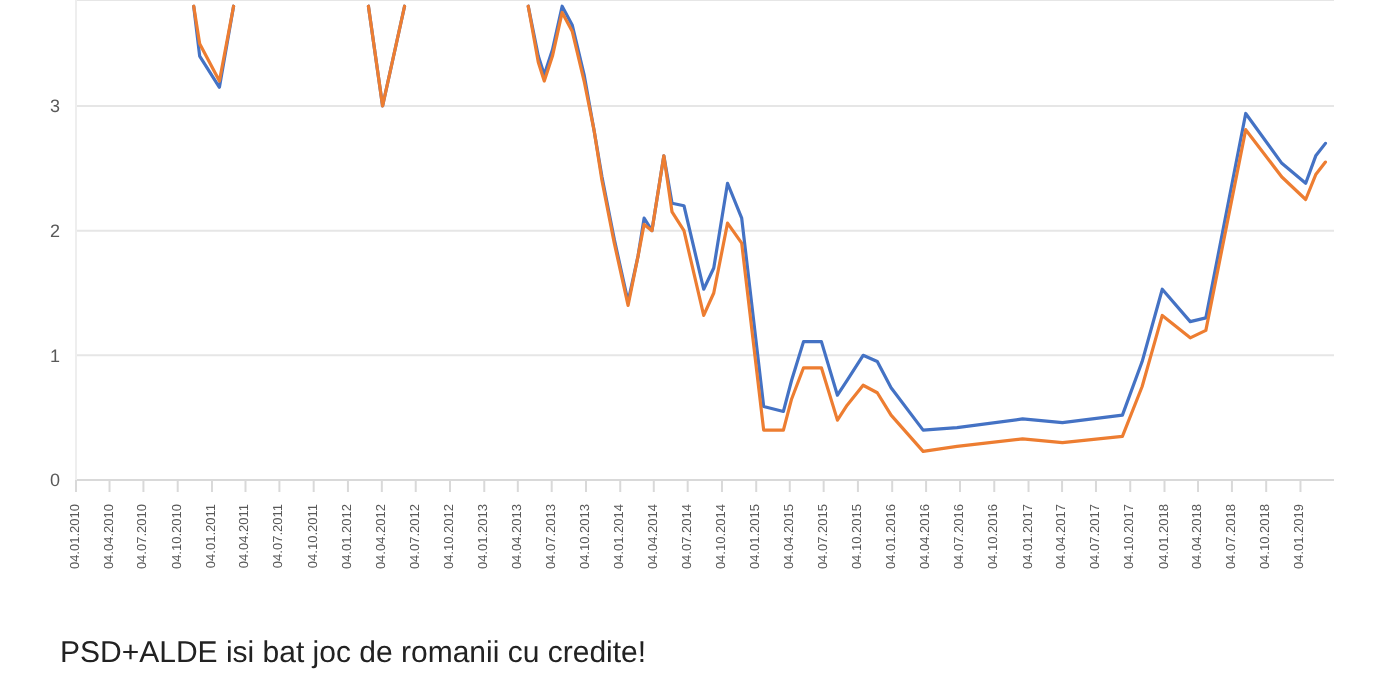  I want to click on text: PSD+ALDE isi bat joc de romanii cu credite!, so click(353, 653).